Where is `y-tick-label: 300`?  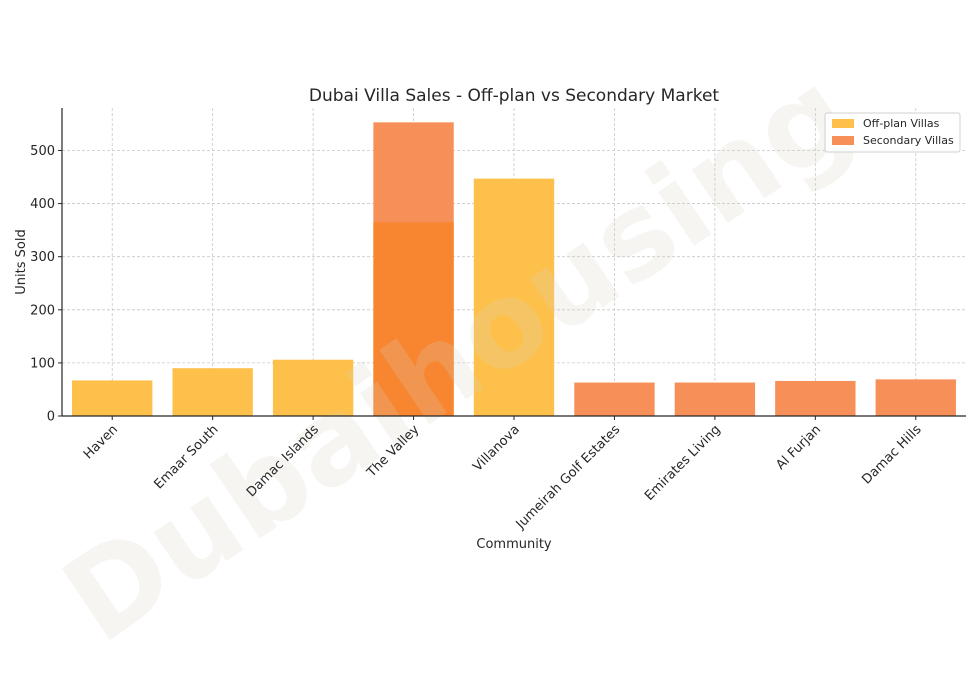 y-tick-label: 300 is located at coordinates (42, 257).